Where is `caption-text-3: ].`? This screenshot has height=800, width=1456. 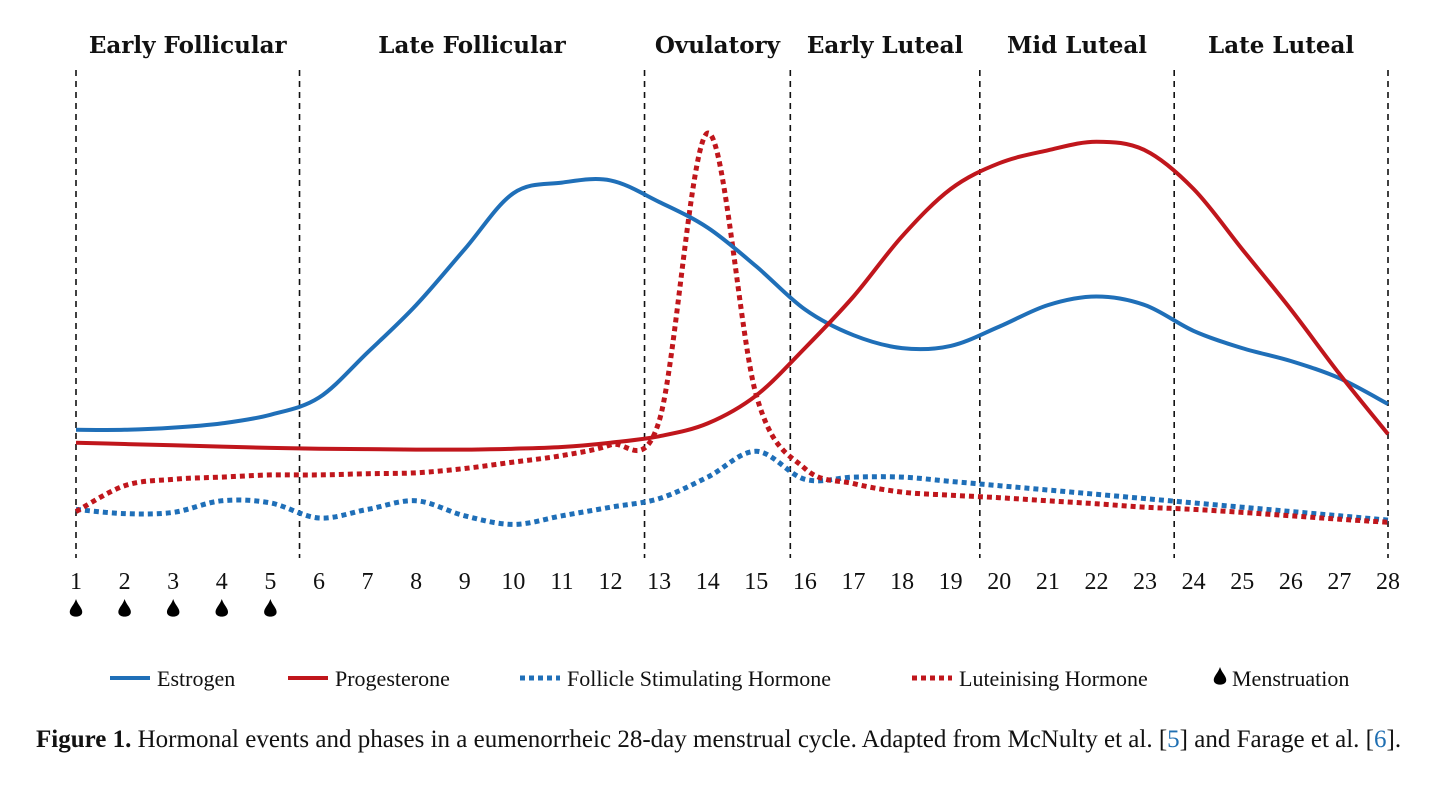 caption-text-3: ]. is located at coordinates (1394, 739).